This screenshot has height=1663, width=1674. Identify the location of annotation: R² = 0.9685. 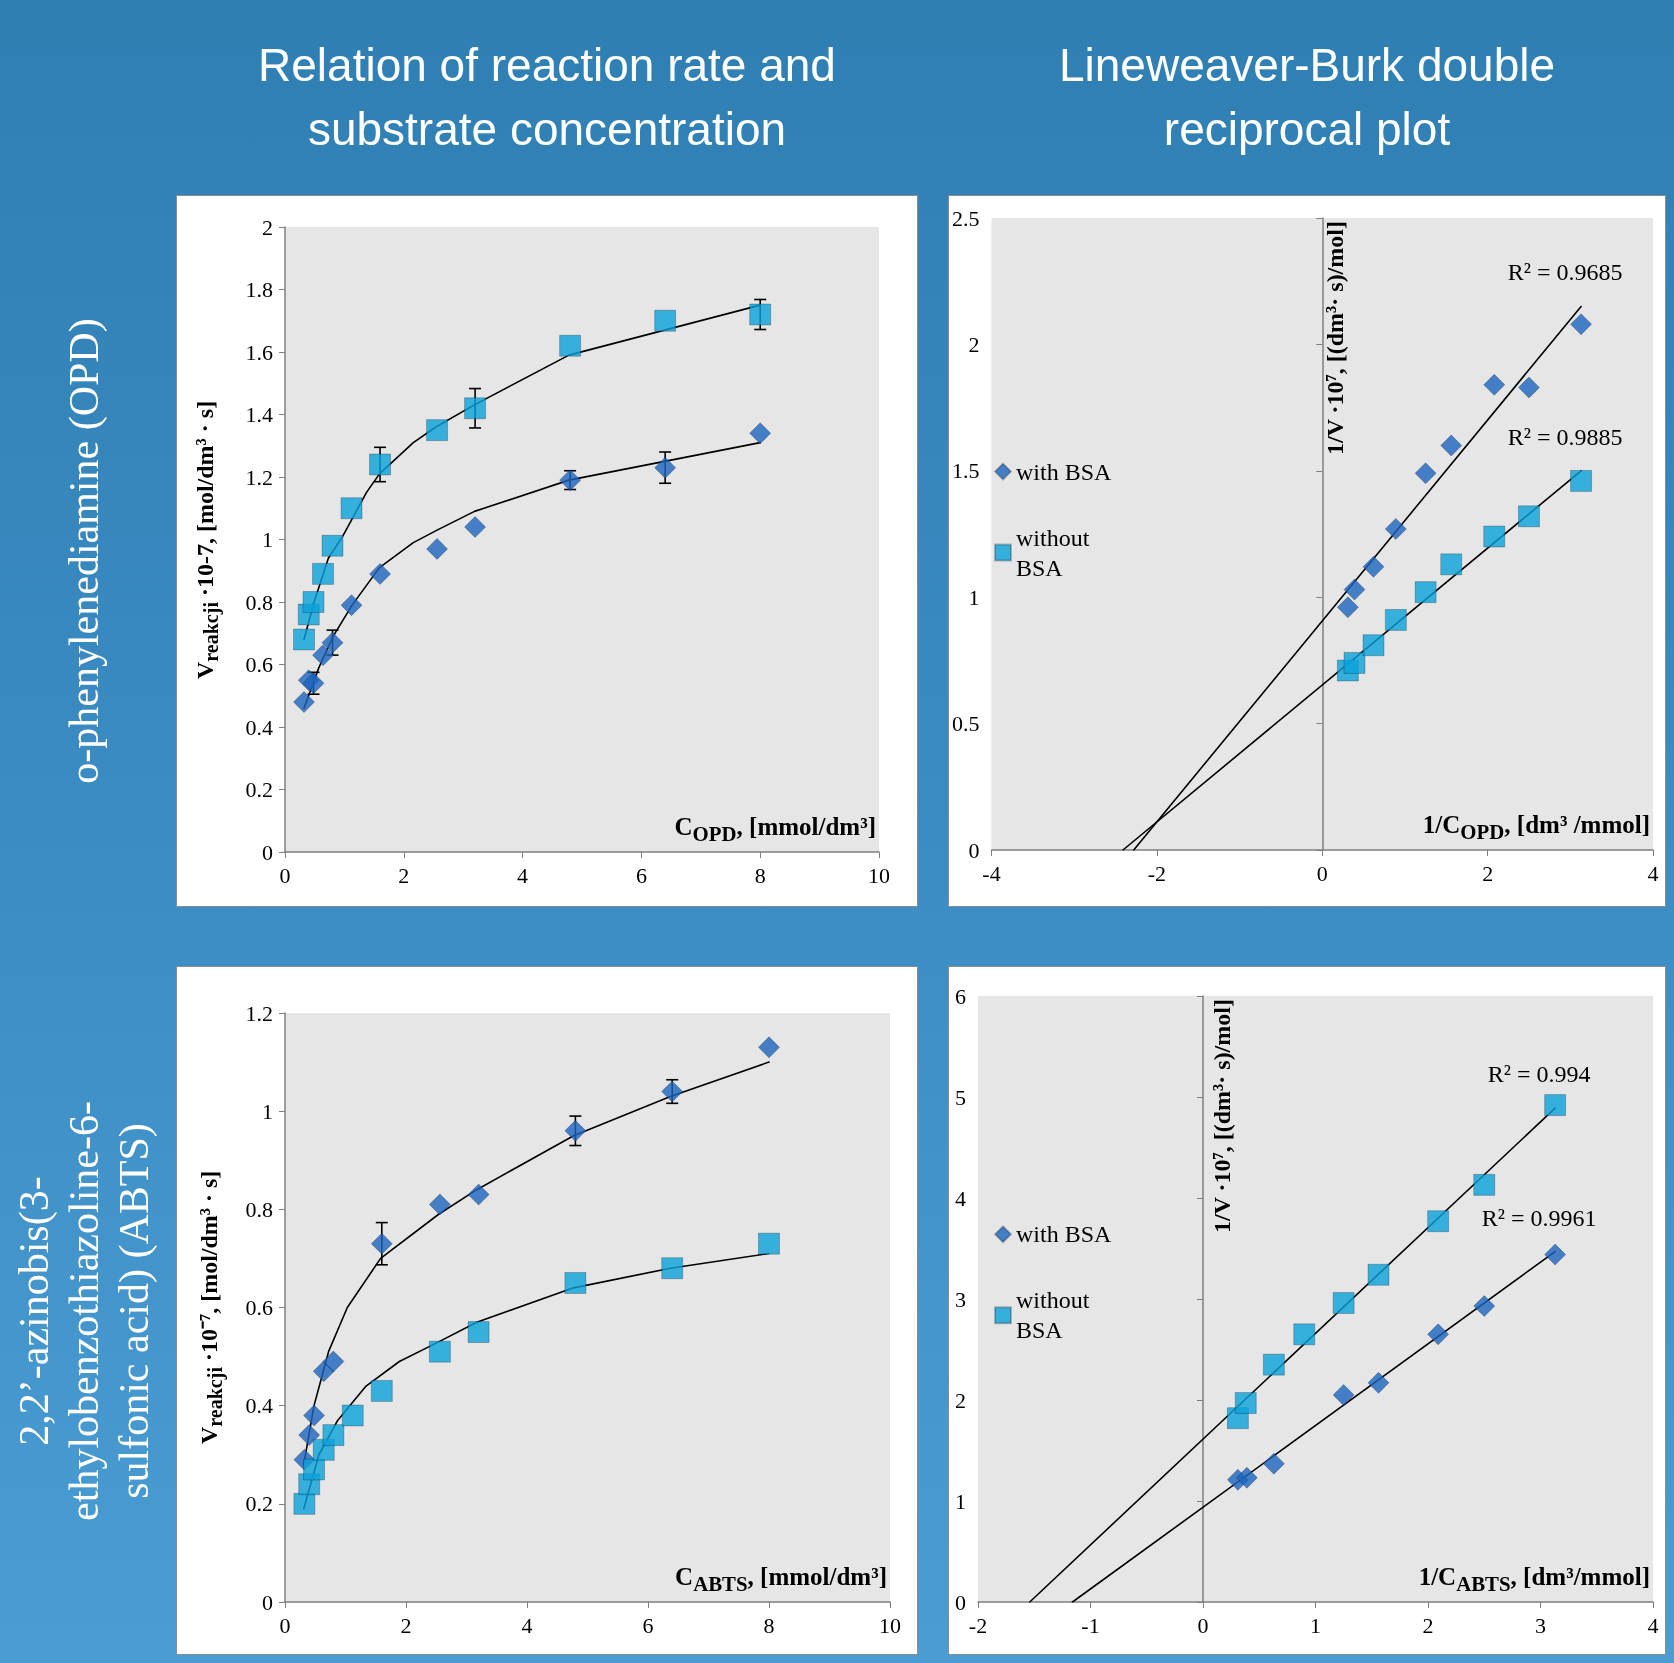
(1565, 272).